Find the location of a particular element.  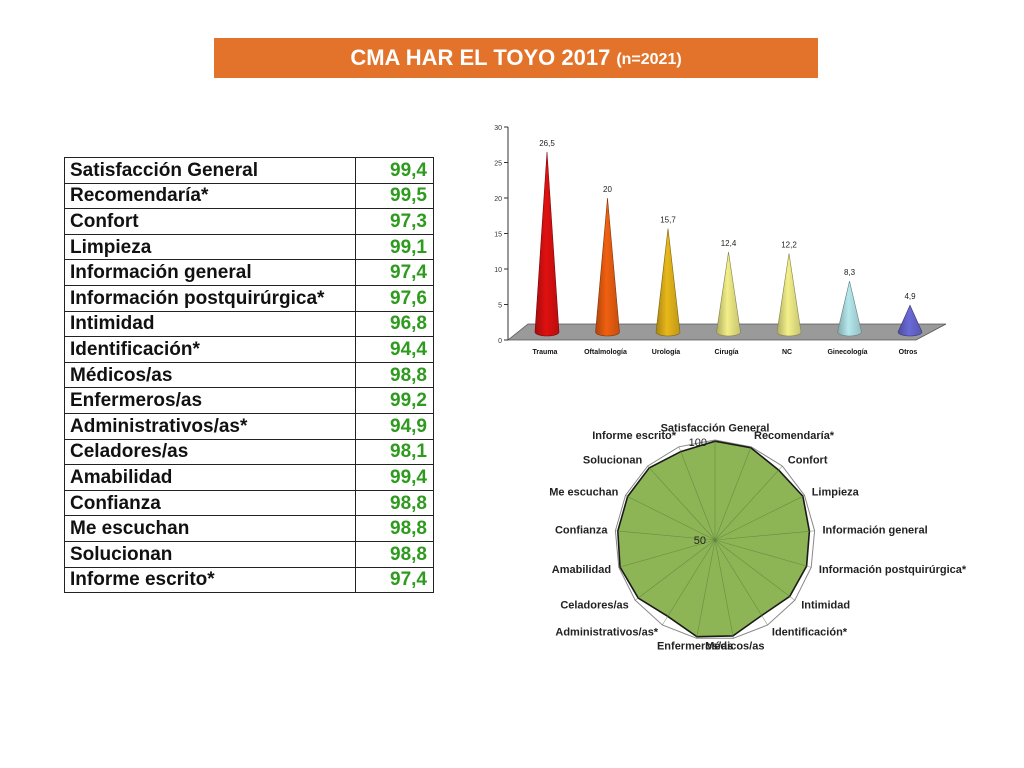

x-tick-label: Trauma is located at coordinates (545, 352).